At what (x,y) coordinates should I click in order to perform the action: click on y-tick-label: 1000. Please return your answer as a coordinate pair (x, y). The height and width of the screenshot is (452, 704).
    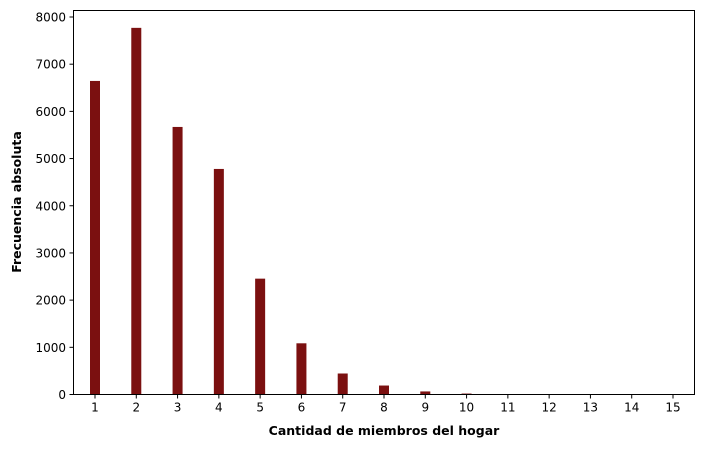
    Looking at the image, I should click on (50, 348).